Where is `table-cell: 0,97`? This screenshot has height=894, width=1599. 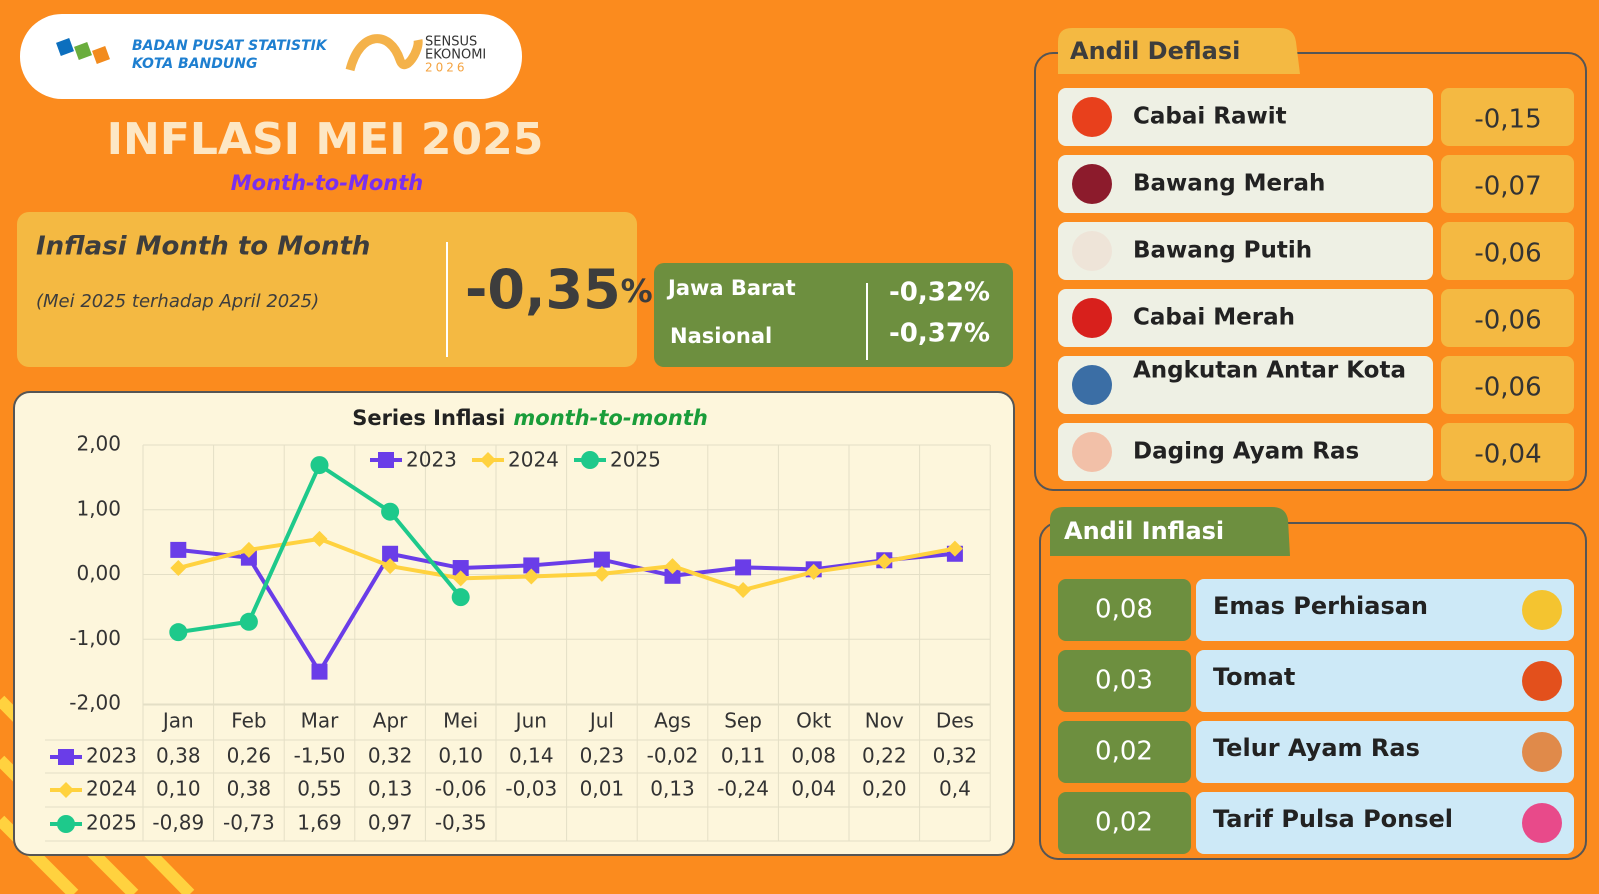 table-cell: 0,97 is located at coordinates (390, 823).